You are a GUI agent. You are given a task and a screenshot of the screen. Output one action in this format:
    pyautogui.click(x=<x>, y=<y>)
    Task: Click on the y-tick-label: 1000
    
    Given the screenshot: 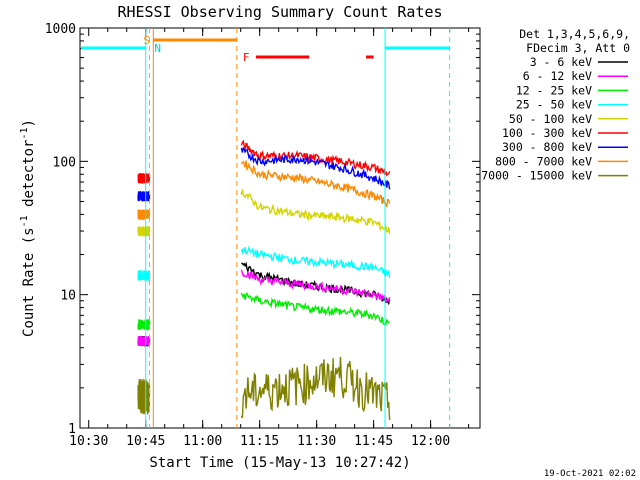 What is the action you would take?
    pyautogui.click(x=60, y=29)
    